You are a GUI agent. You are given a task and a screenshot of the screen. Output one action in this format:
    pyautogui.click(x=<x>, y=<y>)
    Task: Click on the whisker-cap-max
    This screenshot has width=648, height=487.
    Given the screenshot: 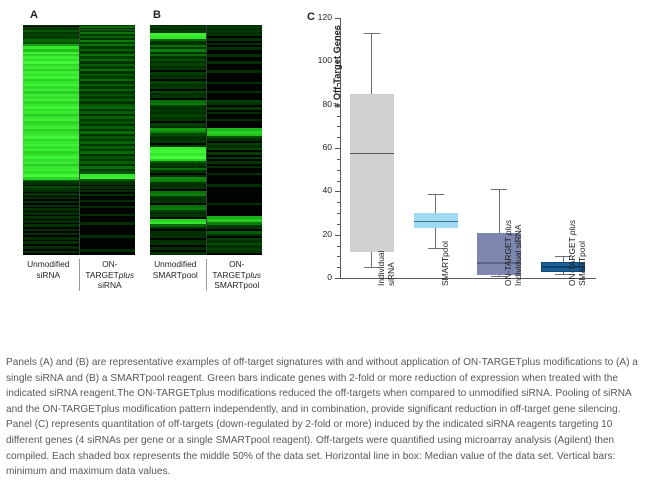 What is the action you would take?
    pyautogui.click(x=563, y=257)
    